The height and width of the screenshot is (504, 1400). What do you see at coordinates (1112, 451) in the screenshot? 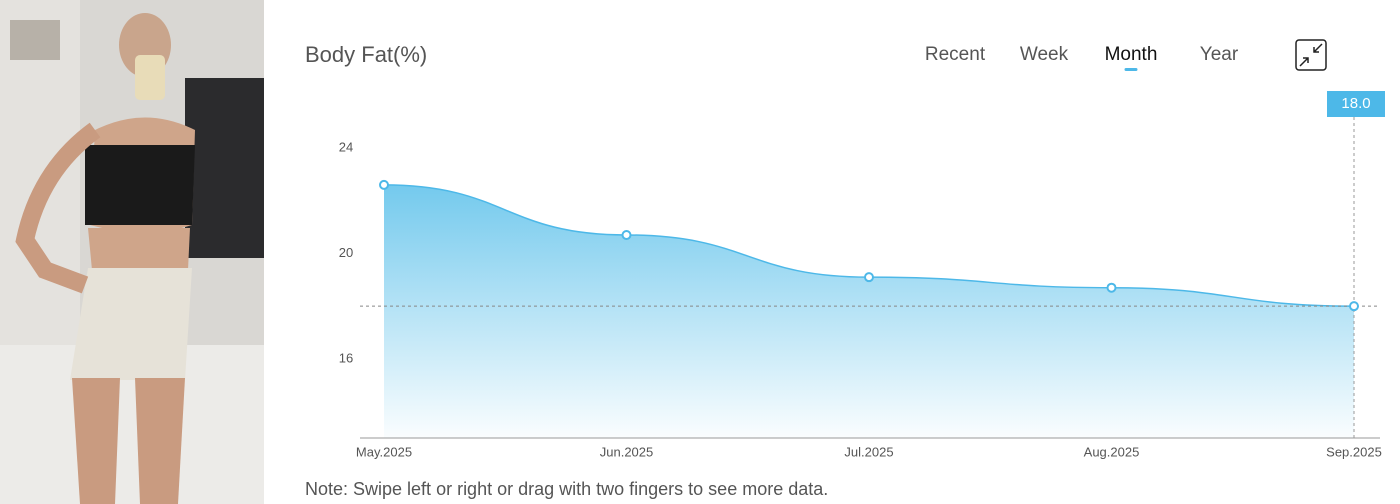
I see `x-tick-label: Aug.2025` at bounding box center [1112, 451].